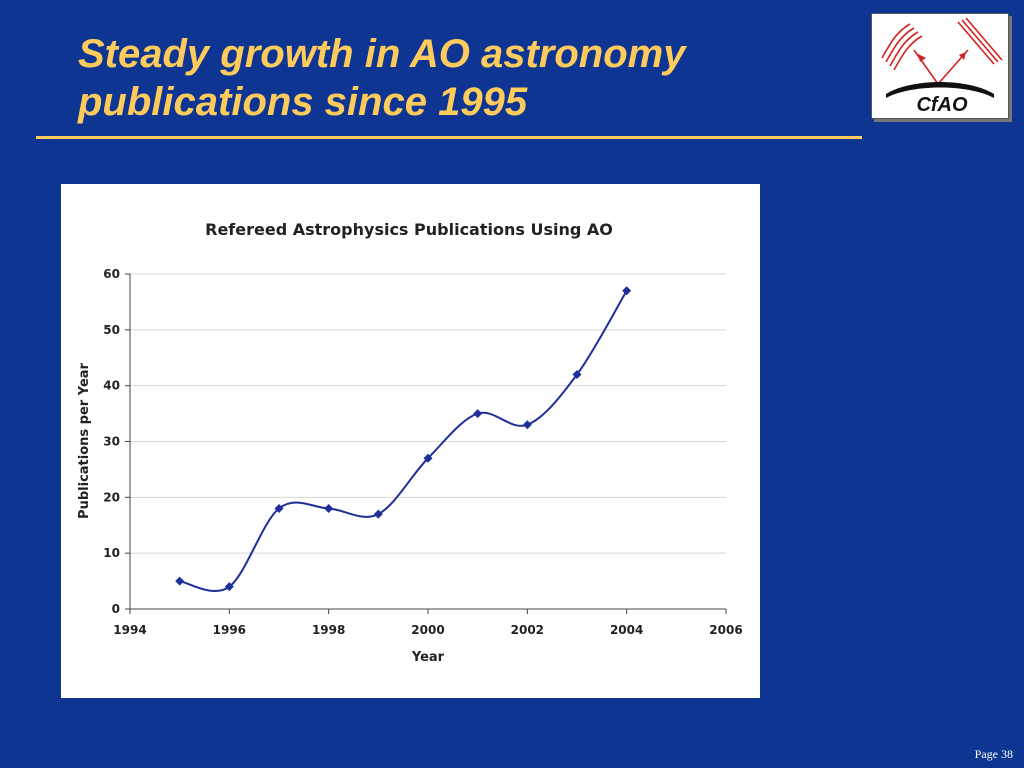 This screenshot has width=1024, height=768. I want to click on y-tick-label: 40, so click(111, 386).